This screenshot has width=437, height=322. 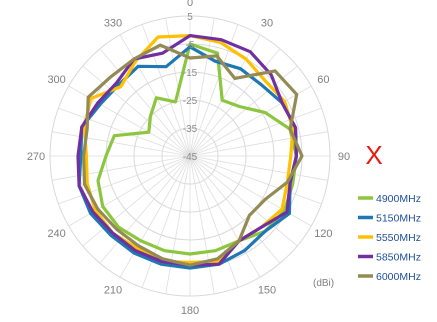 I want to click on legend-label: 5850MHz, so click(x=398, y=258).